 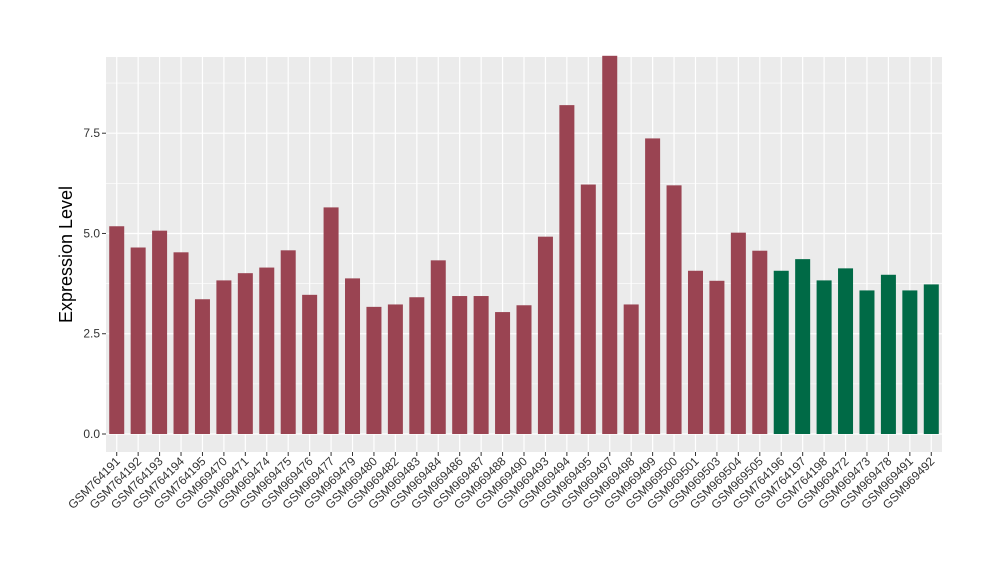 I want to click on bar-GSM969470, so click(x=224, y=357).